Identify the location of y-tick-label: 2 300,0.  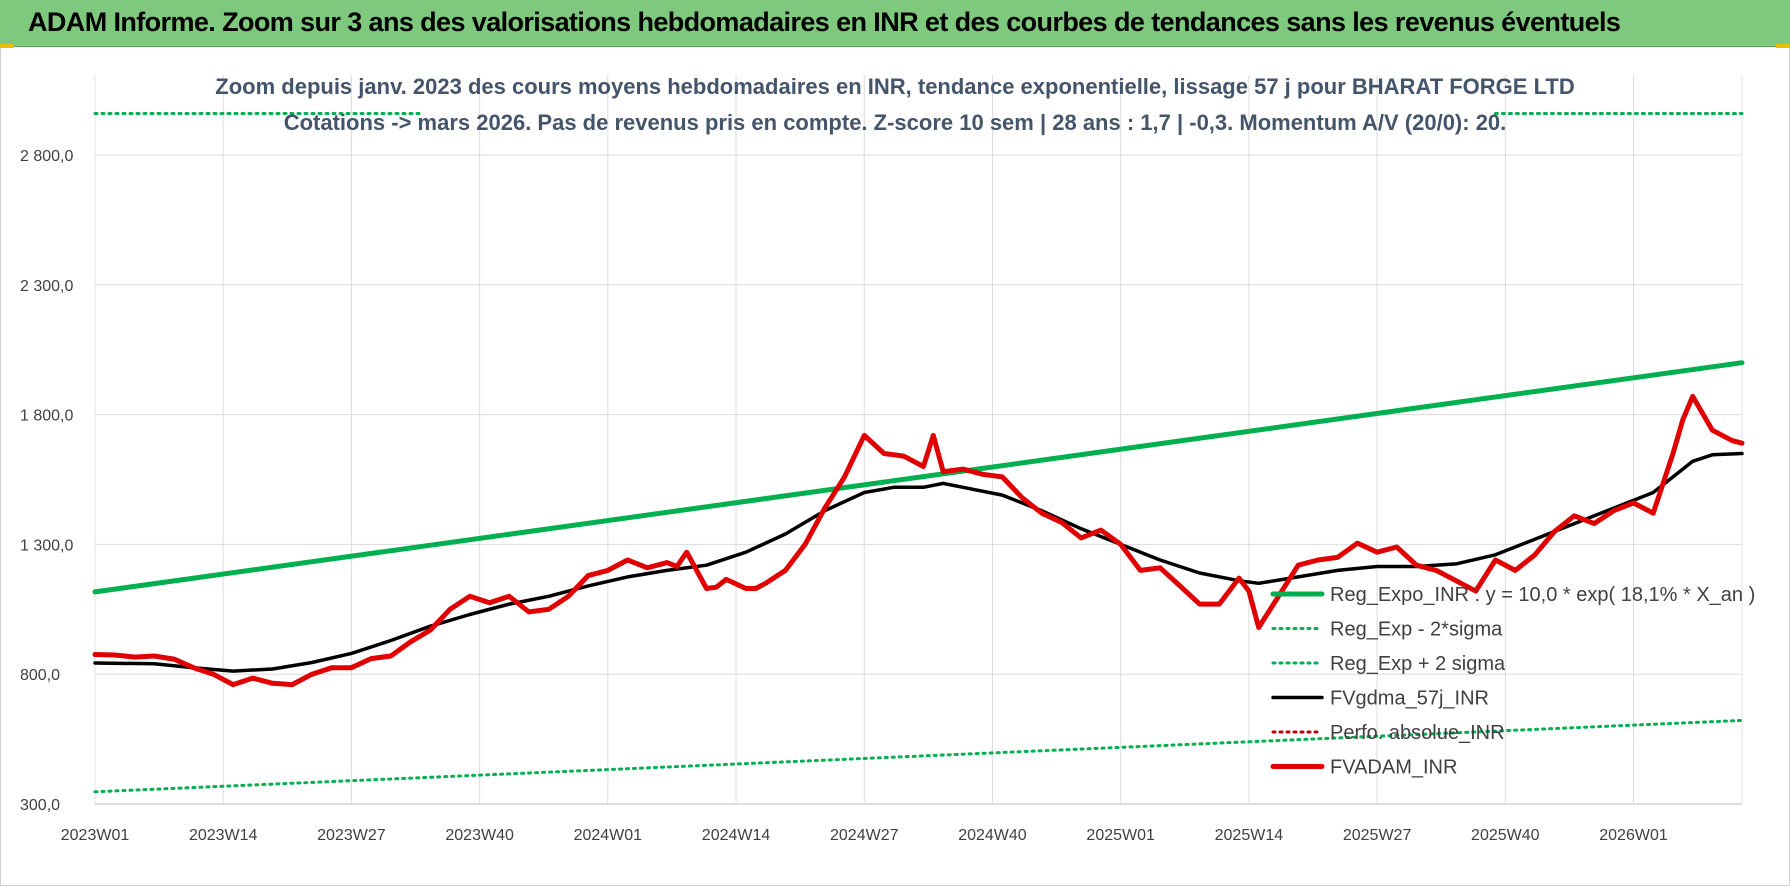
(46, 286).